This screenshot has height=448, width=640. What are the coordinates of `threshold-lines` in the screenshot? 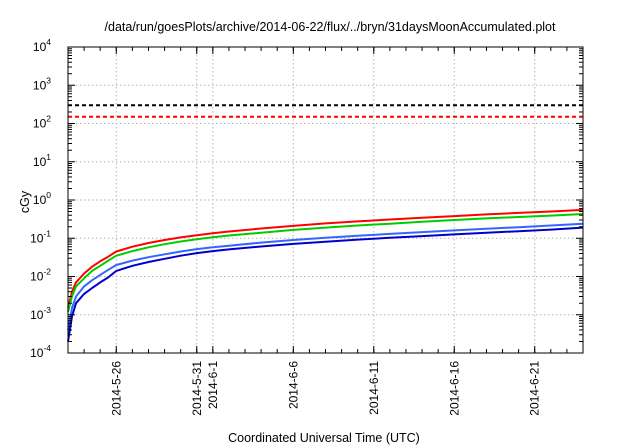 It's located at (325, 111).